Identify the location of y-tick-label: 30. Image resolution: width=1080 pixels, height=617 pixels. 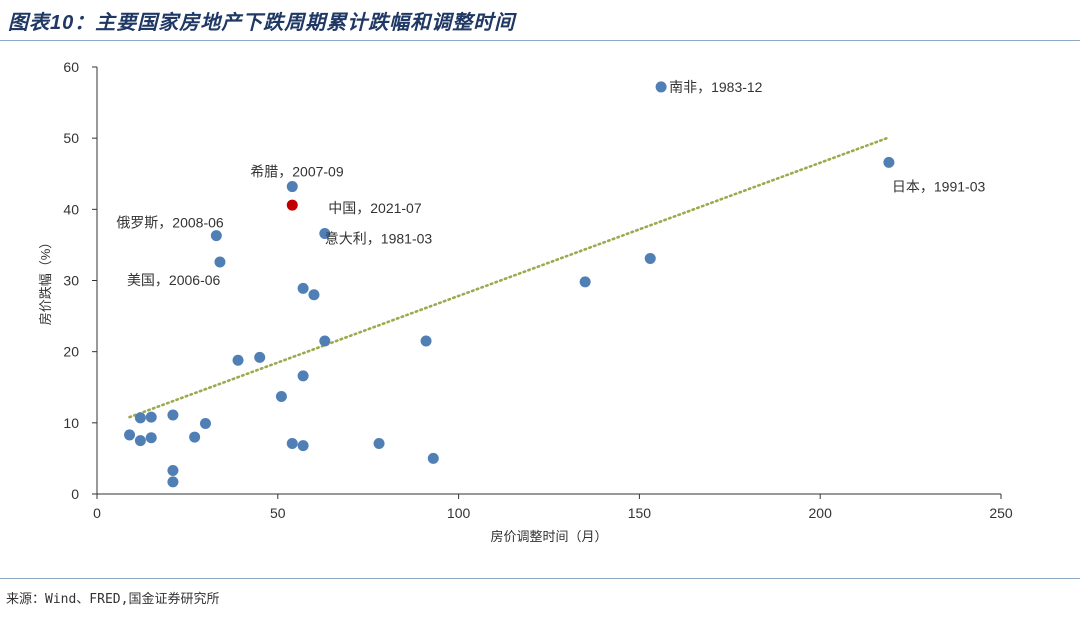
(71, 281).